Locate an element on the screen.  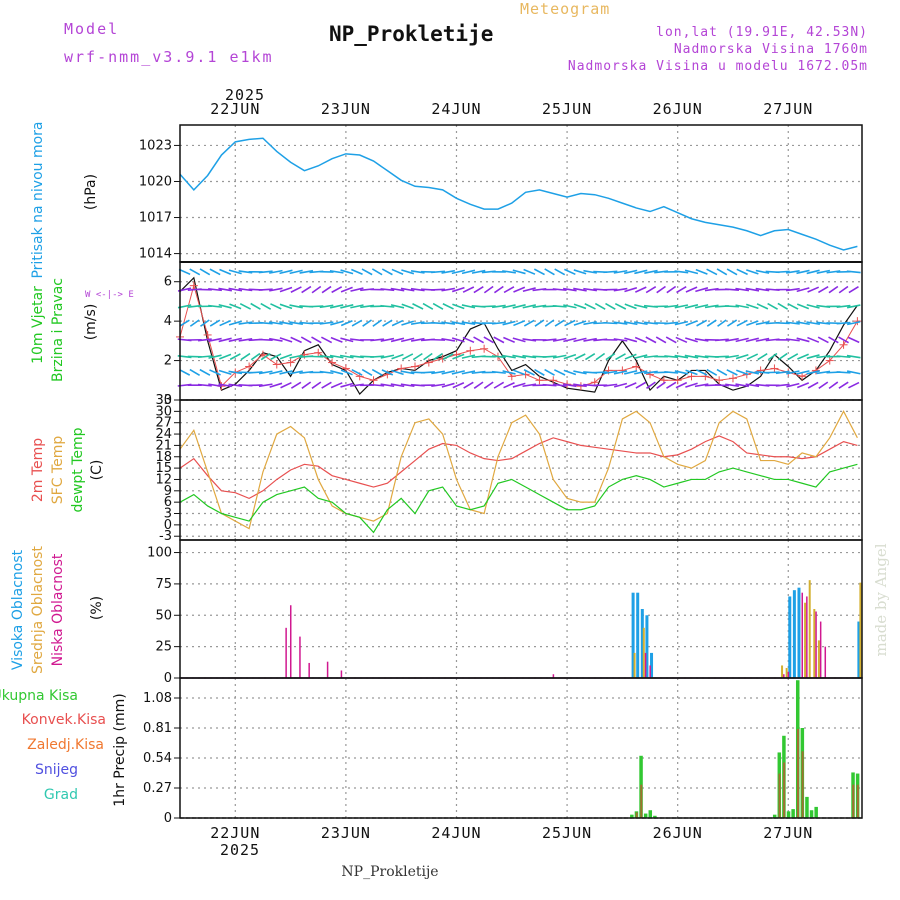
meteogram-label: Meteogram is located at coordinates (565, 9).